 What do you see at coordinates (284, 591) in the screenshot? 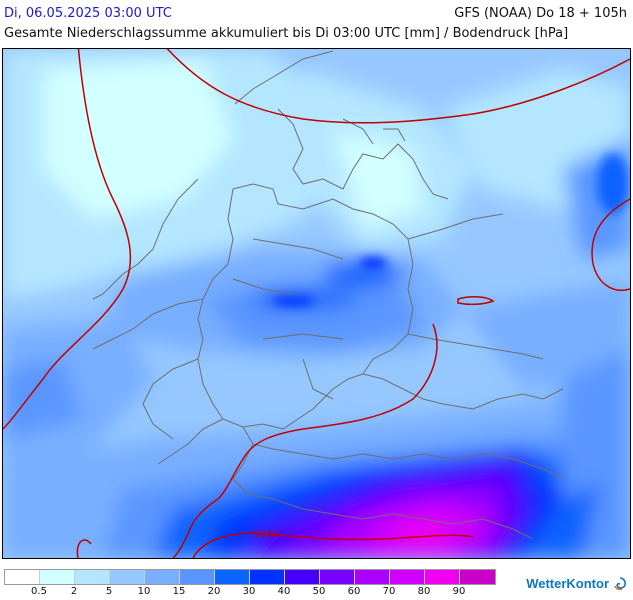
I see `legend-threshold-label: 40` at bounding box center [284, 591].